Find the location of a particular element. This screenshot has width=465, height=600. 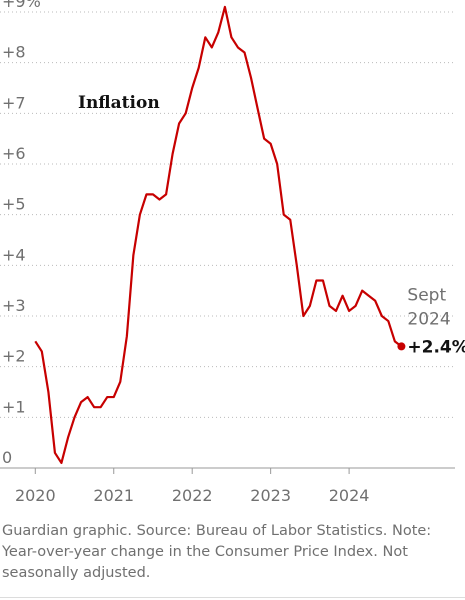

x-tick-label: 2022 is located at coordinates (192, 495).